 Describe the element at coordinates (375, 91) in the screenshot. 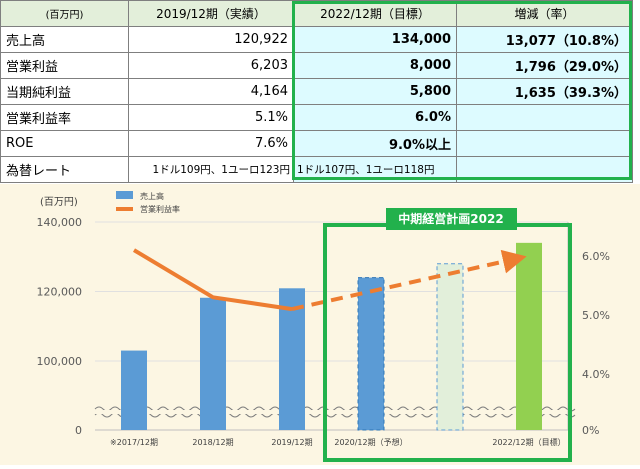

I see `target-value: 5,800` at that location.